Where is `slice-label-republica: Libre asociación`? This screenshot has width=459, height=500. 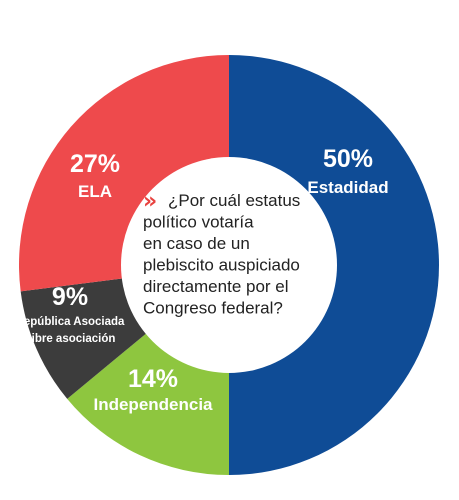
slice-label-republica: Libre asociación is located at coordinates (70, 339).